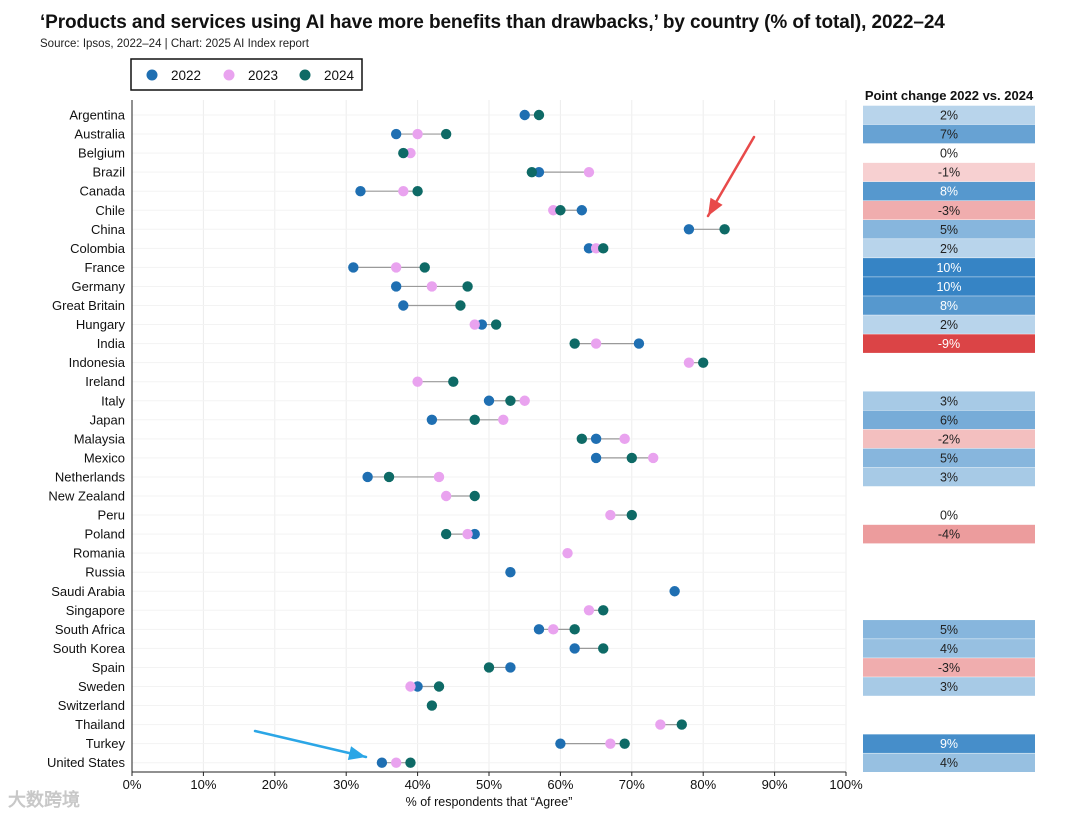 The height and width of the screenshot is (818, 1080). Describe the element at coordinates (775, 784) in the screenshot. I see `x-tick-label: 90%` at that location.